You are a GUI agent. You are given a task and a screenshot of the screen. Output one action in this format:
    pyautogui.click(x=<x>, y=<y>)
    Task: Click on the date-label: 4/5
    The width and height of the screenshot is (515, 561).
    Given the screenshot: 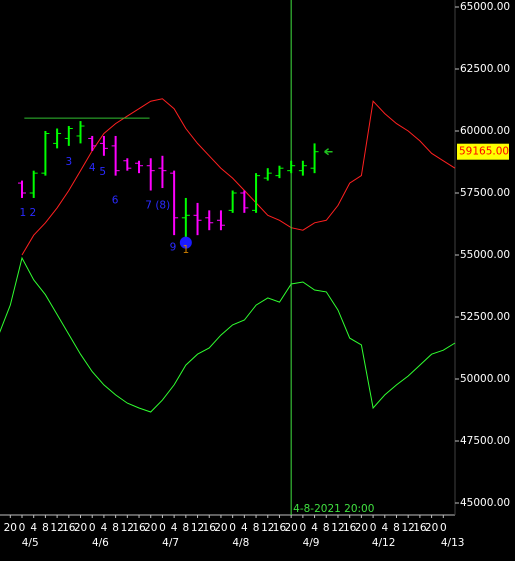 What is the action you would take?
    pyautogui.click(x=30, y=543)
    